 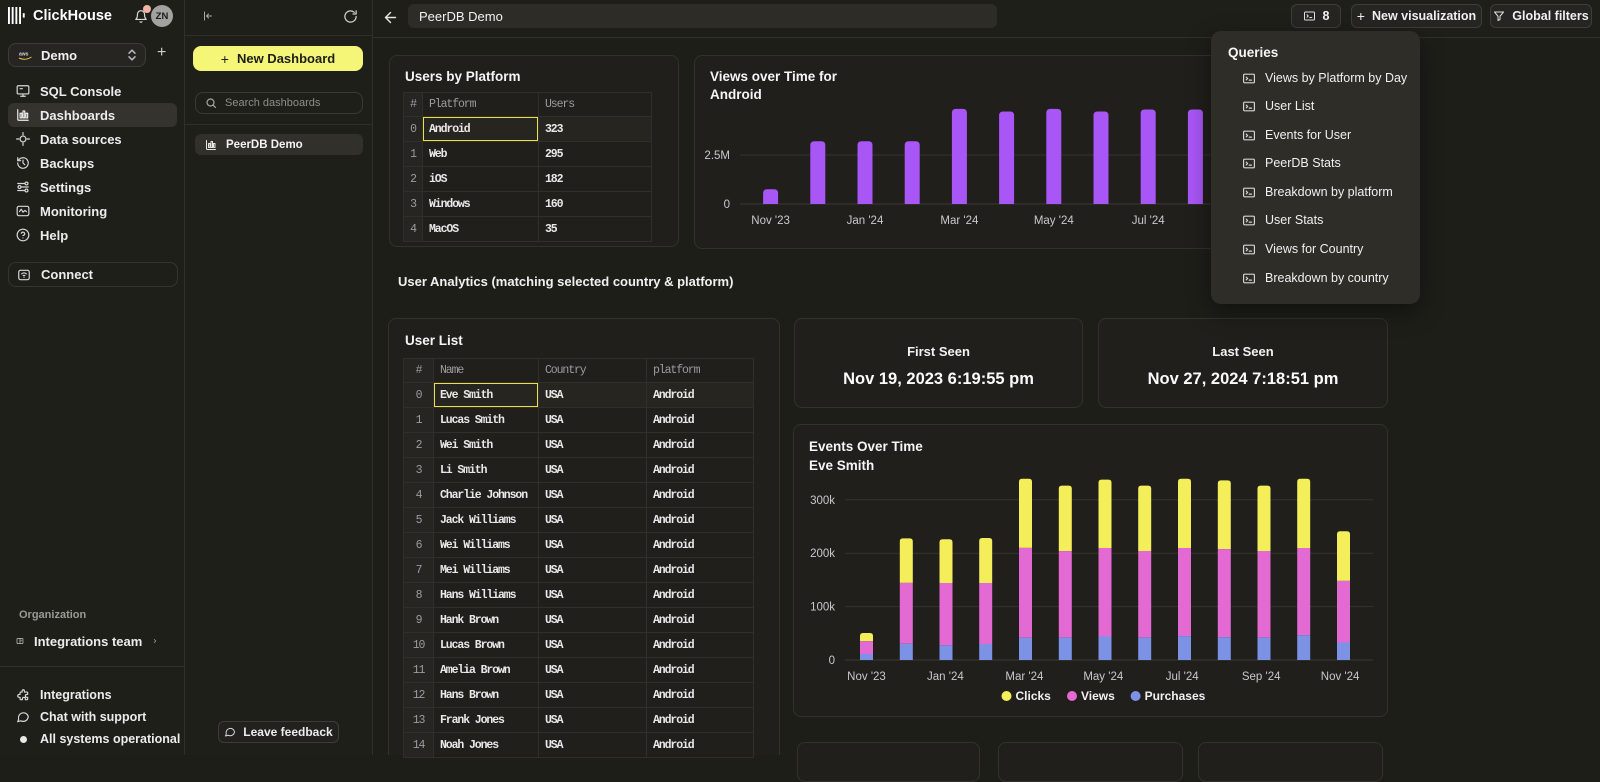 I want to click on svg-text: 100k, so click(x=822, y=608).